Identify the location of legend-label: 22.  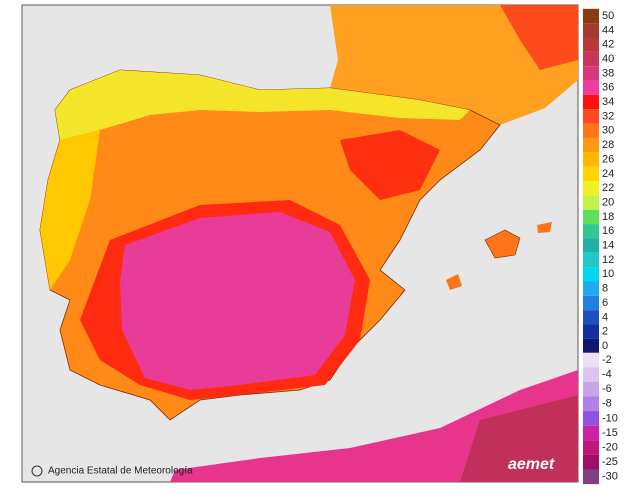
(608, 188).